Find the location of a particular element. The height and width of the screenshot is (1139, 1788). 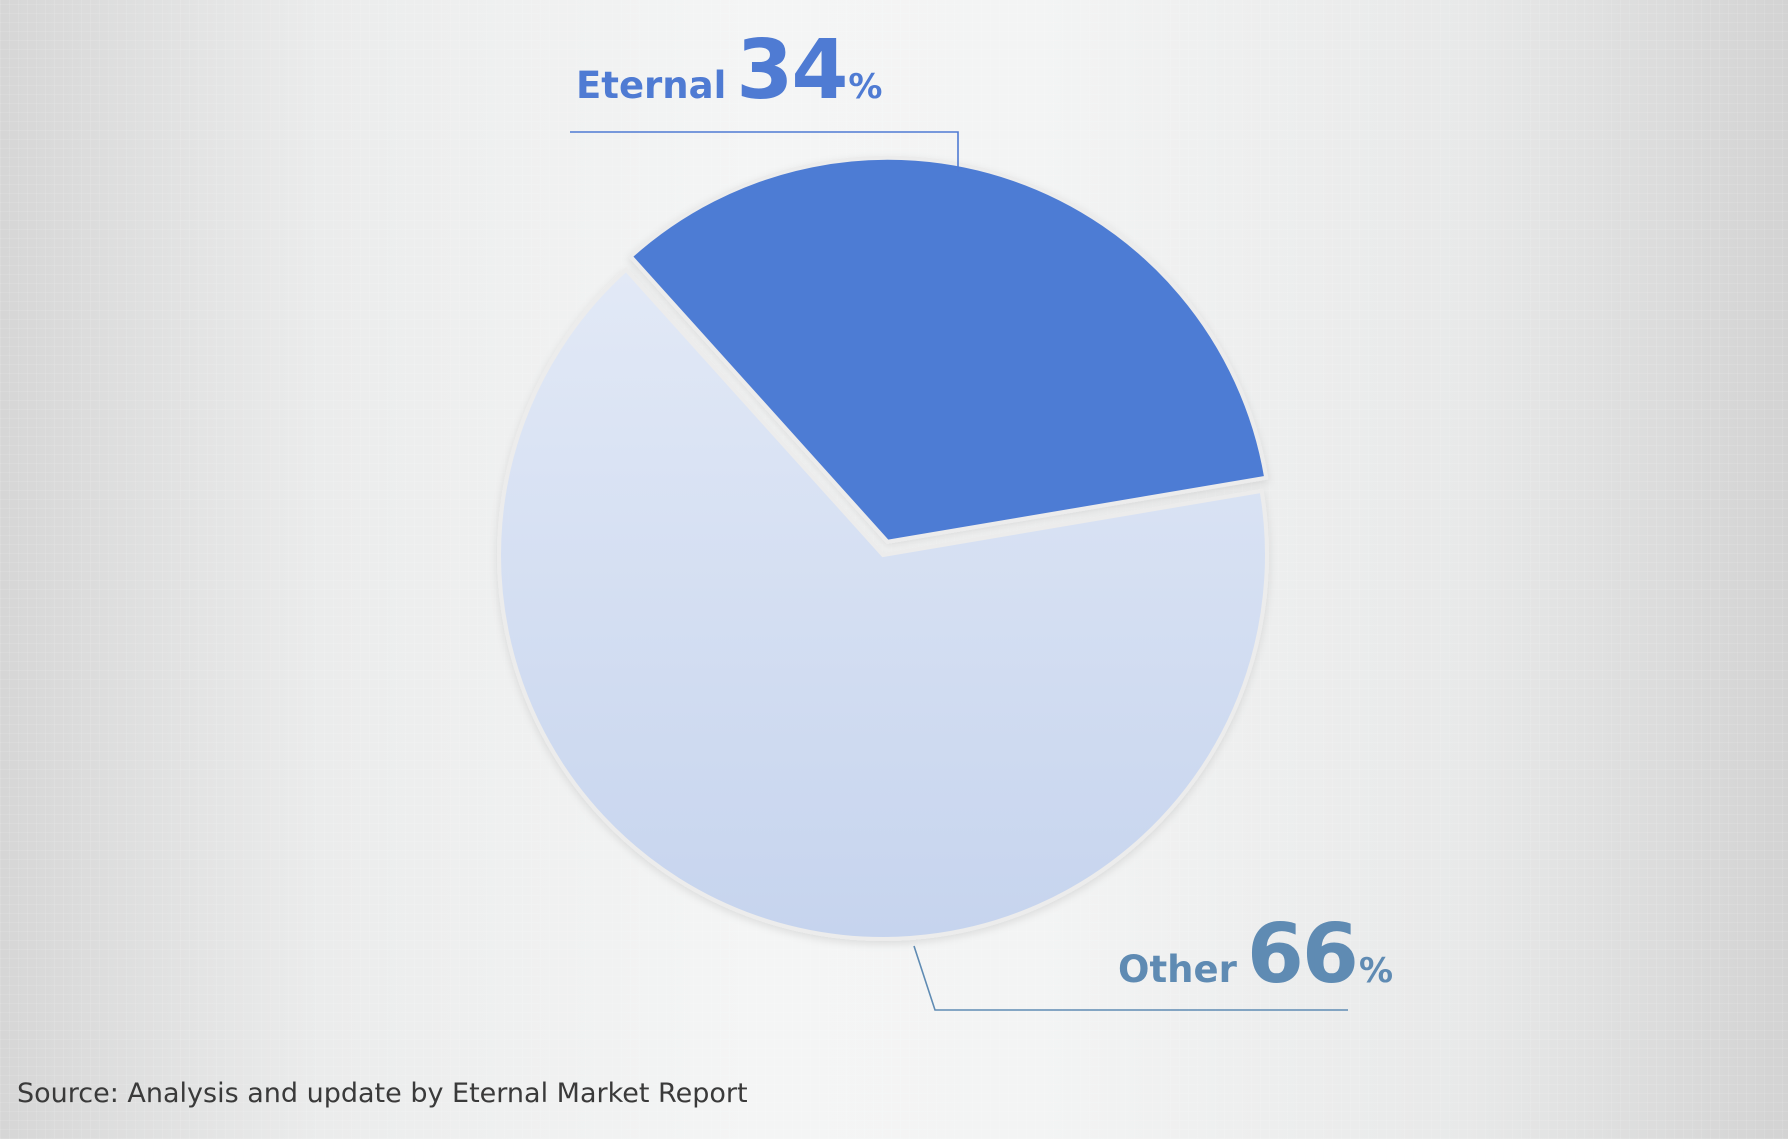

leader-line-eternal is located at coordinates (764, 151).